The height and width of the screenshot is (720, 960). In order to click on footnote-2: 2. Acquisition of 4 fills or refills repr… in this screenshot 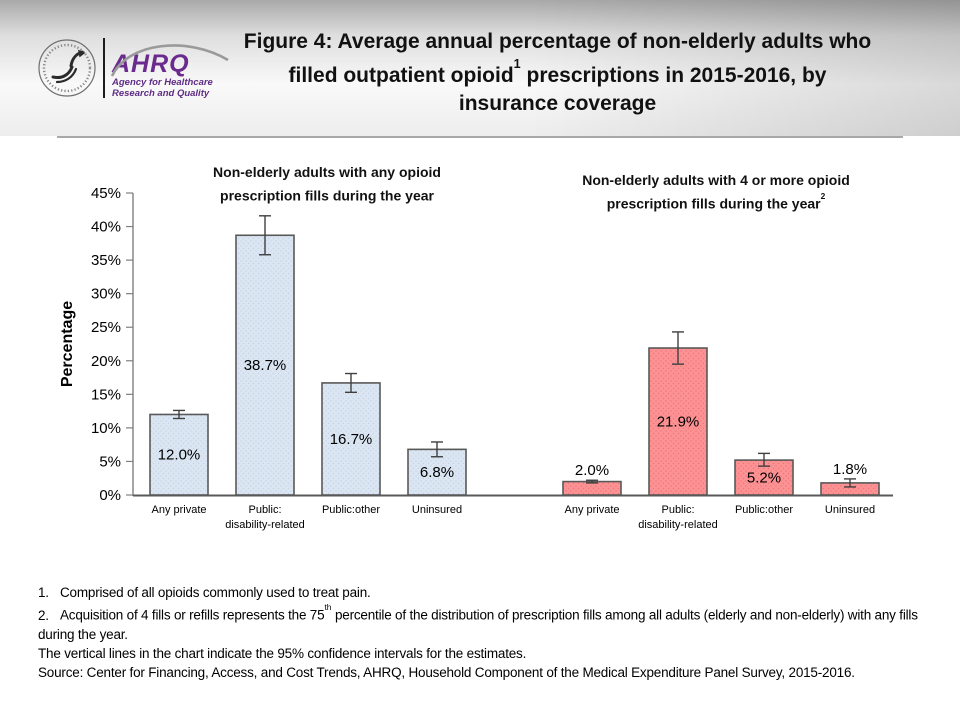, I will do `click(478, 621)`.